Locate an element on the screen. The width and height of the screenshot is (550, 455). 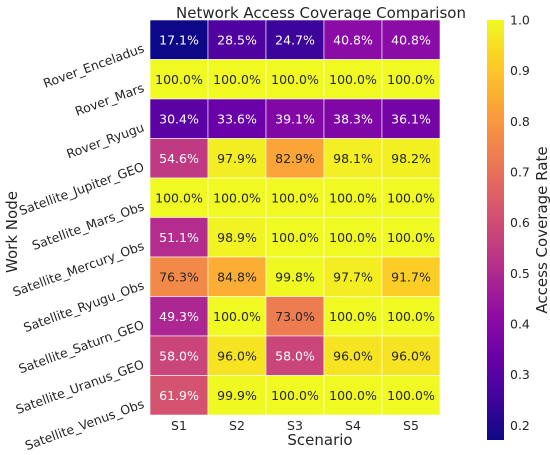
colorbar-tick-label: 0.8 is located at coordinates (520, 121).